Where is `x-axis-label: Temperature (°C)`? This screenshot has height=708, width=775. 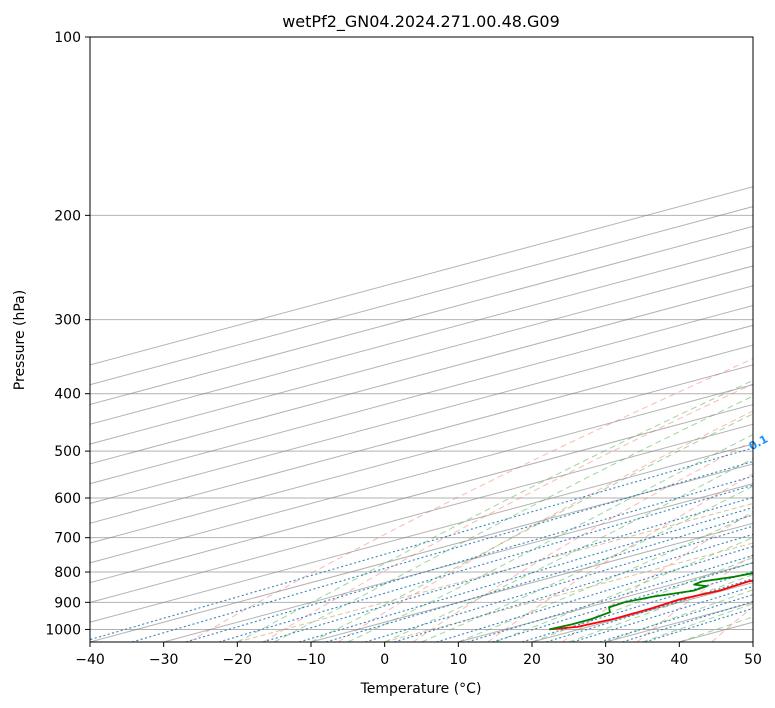 x-axis-label: Temperature (°C) is located at coordinates (421, 689).